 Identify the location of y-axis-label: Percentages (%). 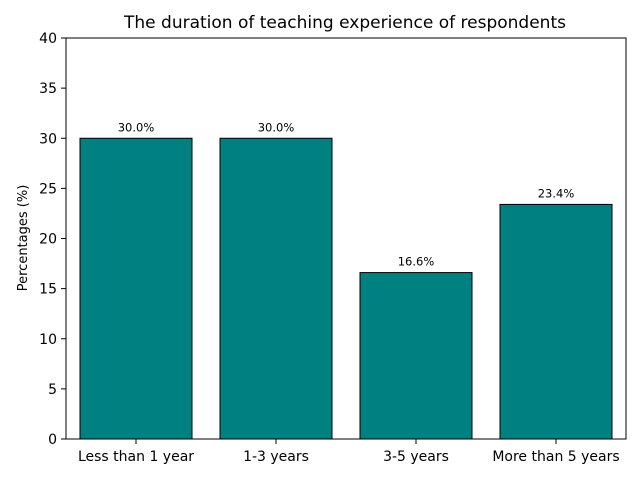
(23, 238).